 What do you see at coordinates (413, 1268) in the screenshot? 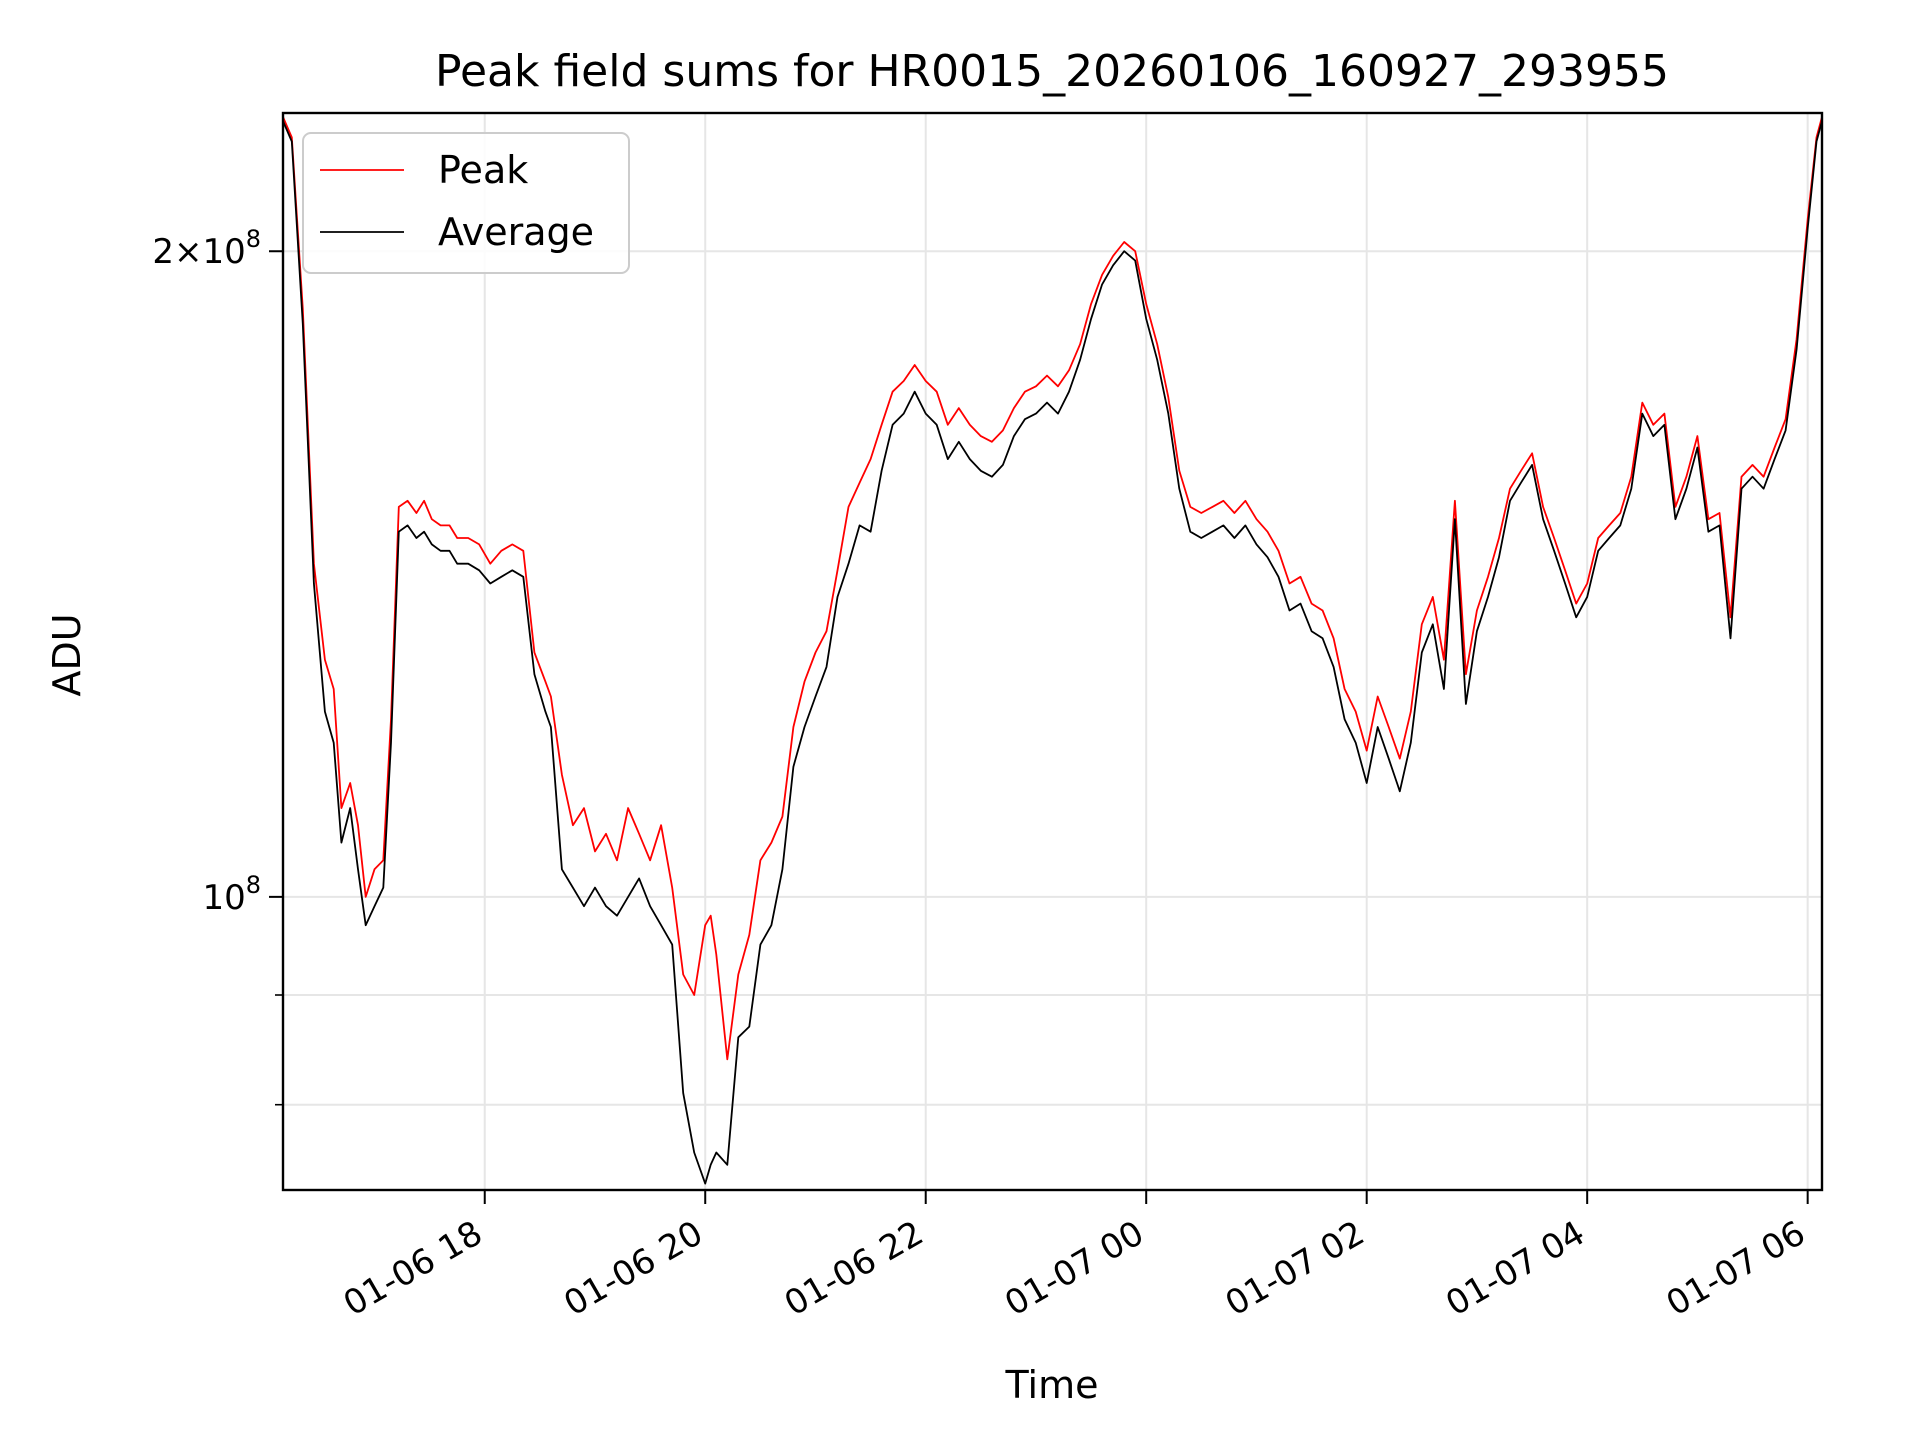
I see `x-tick-label: 01-06 18` at bounding box center [413, 1268].